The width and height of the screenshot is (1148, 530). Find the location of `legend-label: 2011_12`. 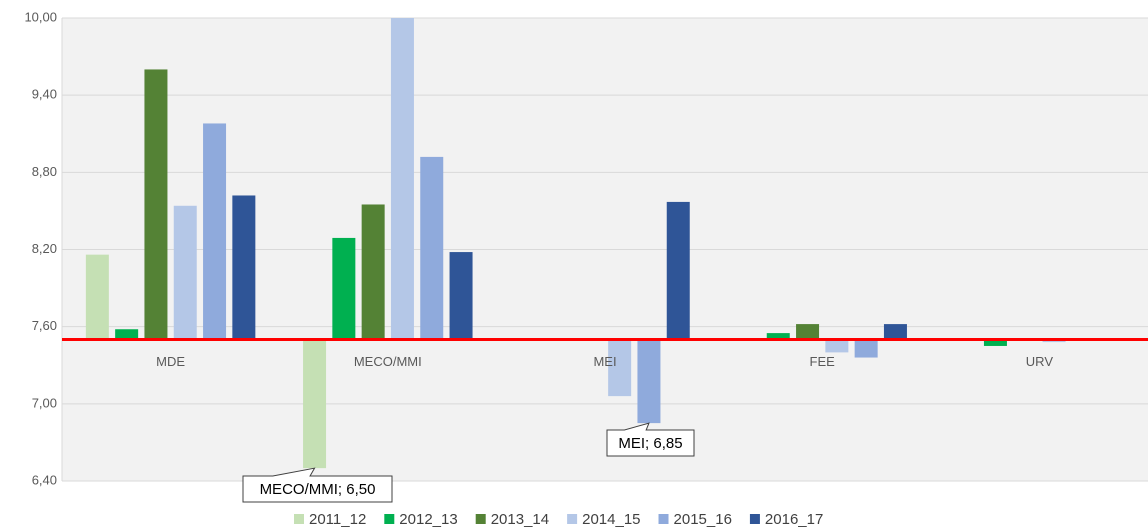

legend-label: 2011_12 is located at coordinates (337, 519).